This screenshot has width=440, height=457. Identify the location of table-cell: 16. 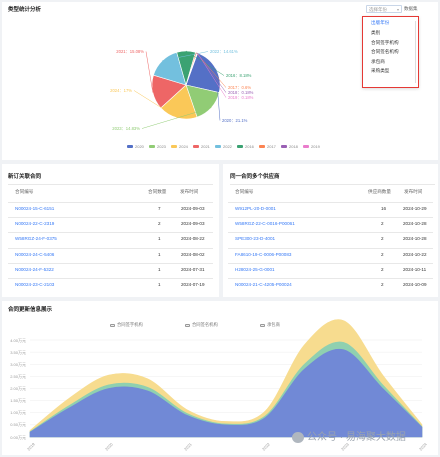
(384, 208).